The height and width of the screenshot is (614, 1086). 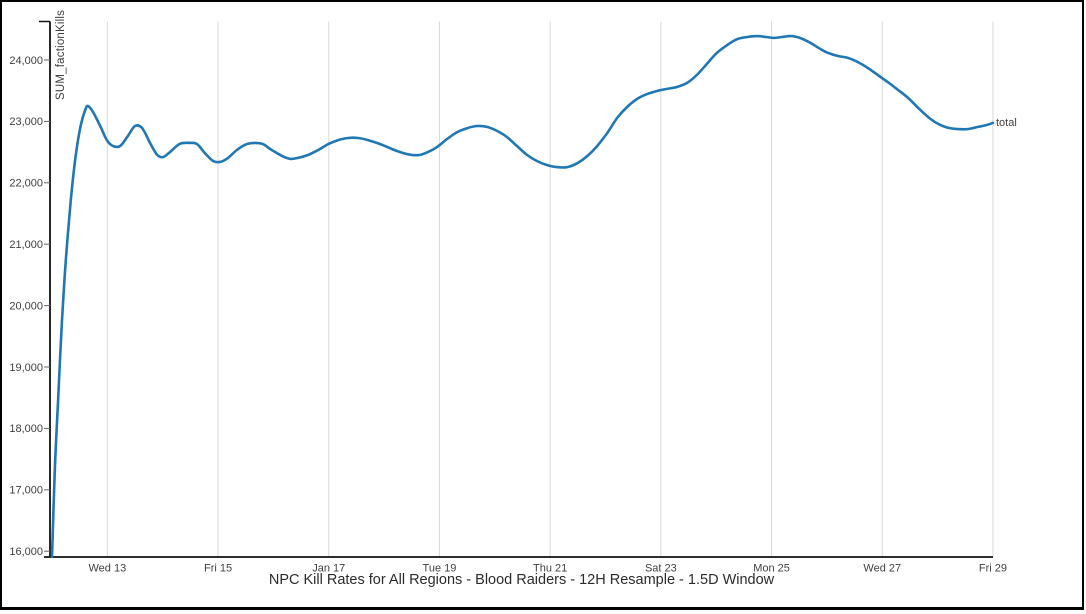 What do you see at coordinates (26, 61) in the screenshot?
I see `y-tick-label: 24,000` at bounding box center [26, 61].